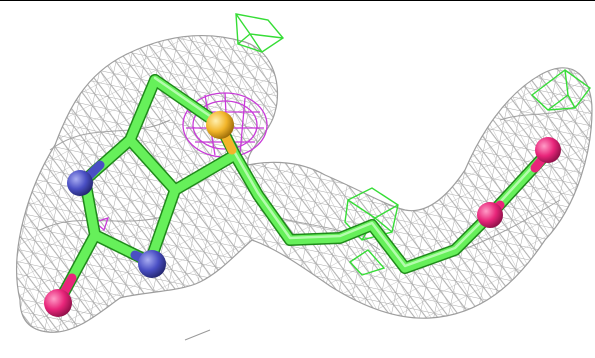 Image resolution: width=595 pixels, height=358 pixels. I want to click on axis-marker, so click(197, 335).